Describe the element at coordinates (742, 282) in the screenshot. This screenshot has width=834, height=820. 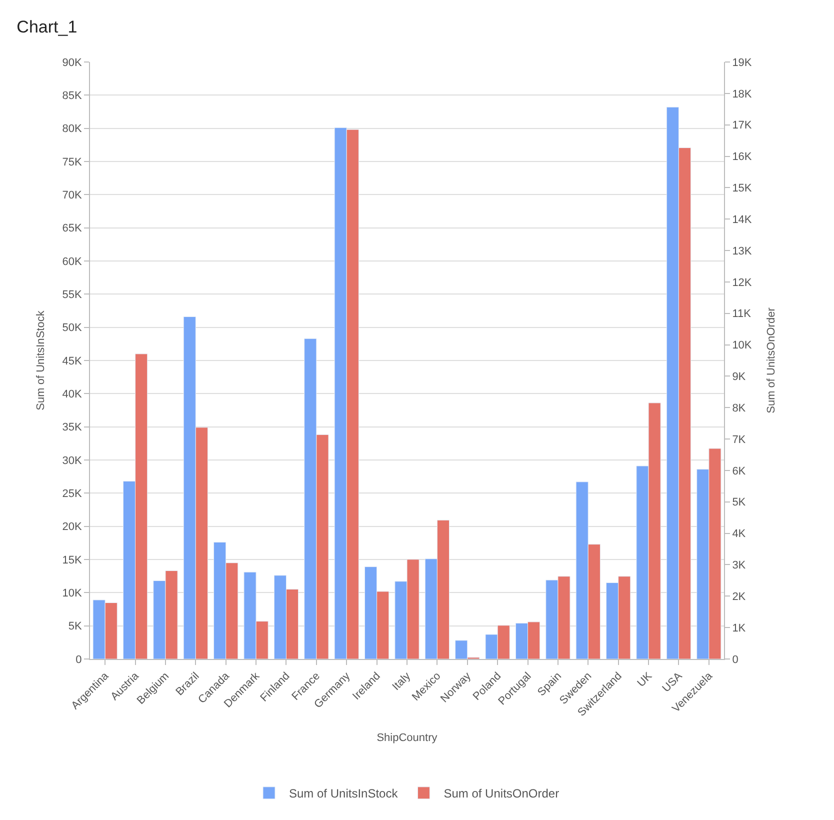
I see `y2-tick-label: 12K` at that location.